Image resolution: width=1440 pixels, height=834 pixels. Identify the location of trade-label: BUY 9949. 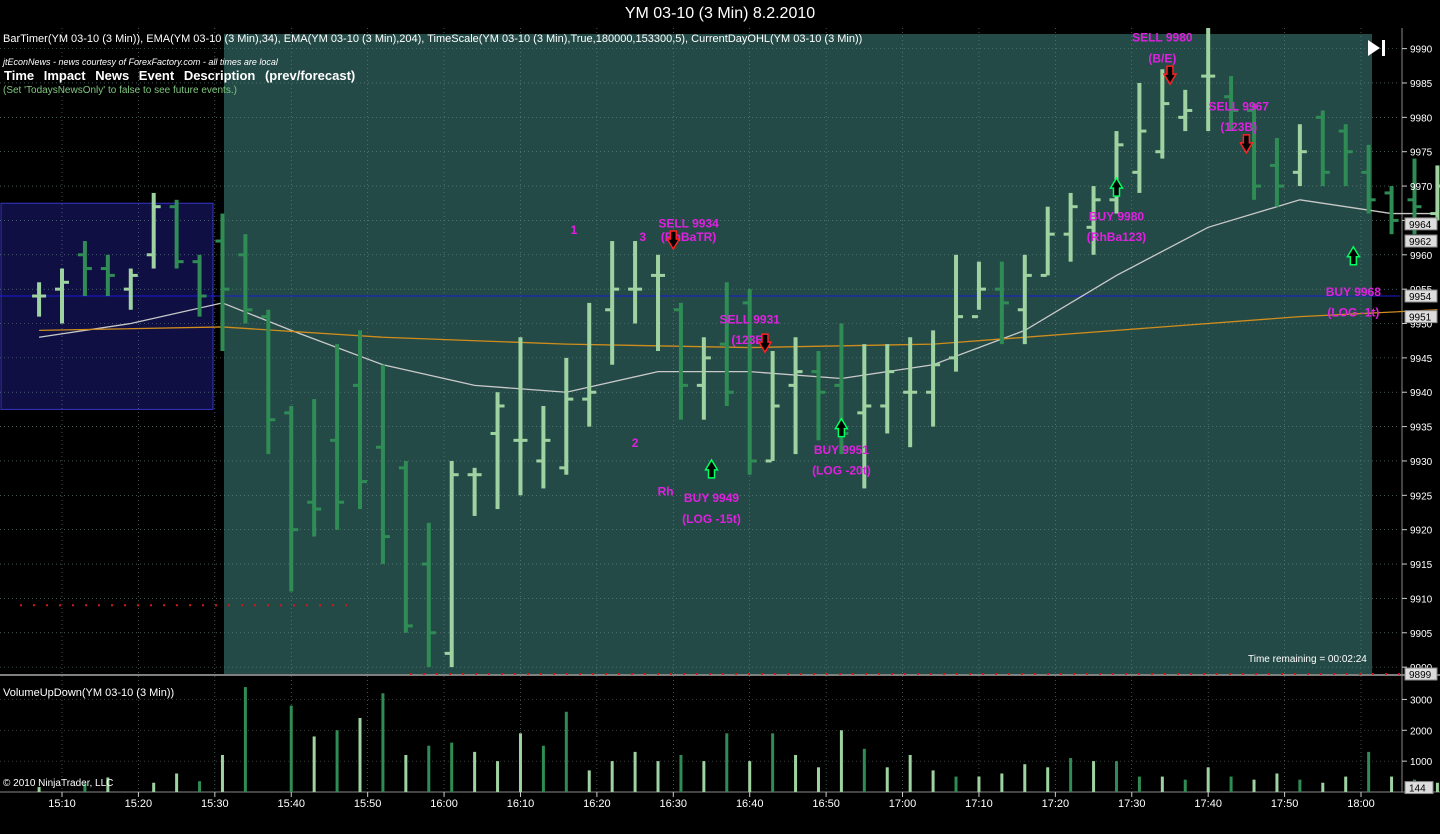
(711, 498).